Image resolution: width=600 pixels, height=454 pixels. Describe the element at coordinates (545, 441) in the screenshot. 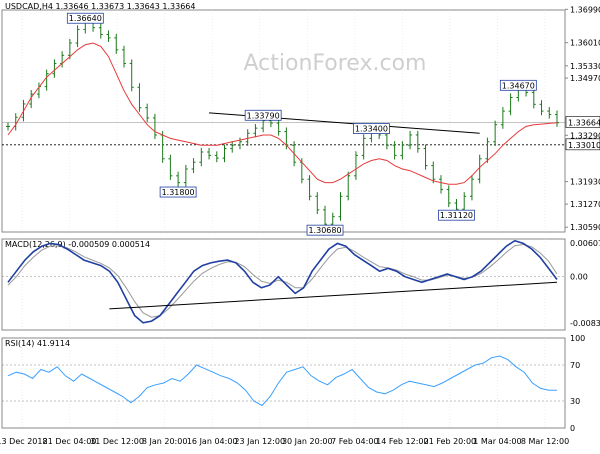

I see `x-tick-label: 8 Mar 12:00` at that location.